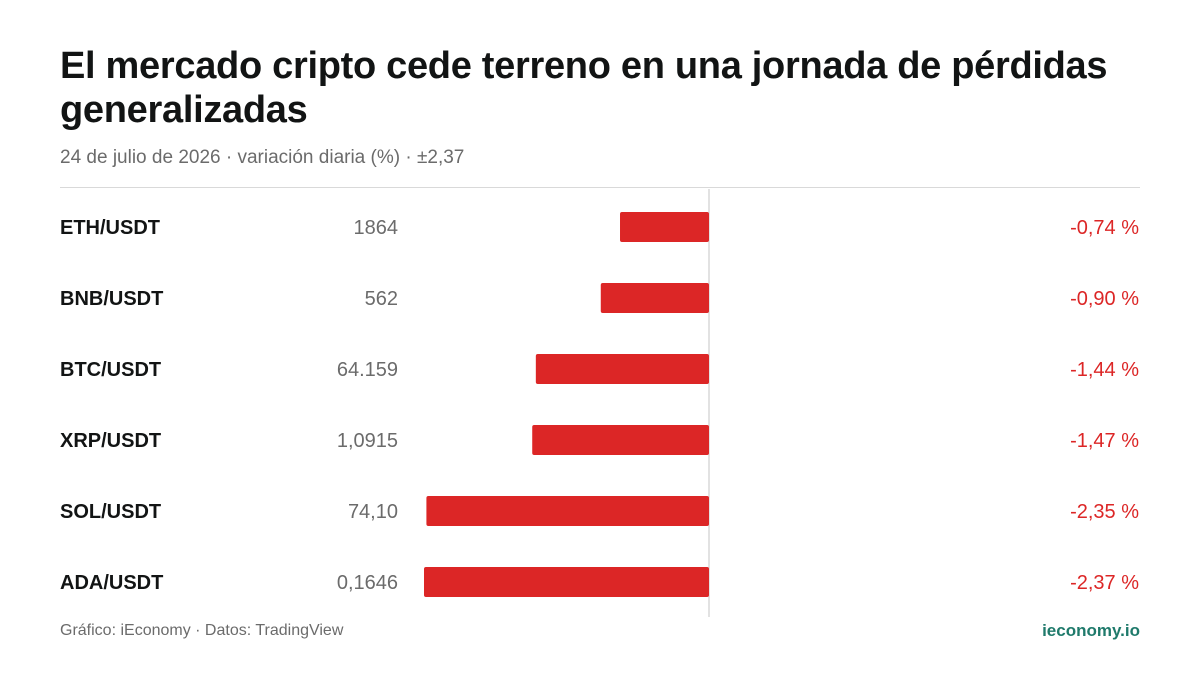 This screenshot has width=1200, height=675. I want to click on category-label: ADA/USDT, so click(111, 583).